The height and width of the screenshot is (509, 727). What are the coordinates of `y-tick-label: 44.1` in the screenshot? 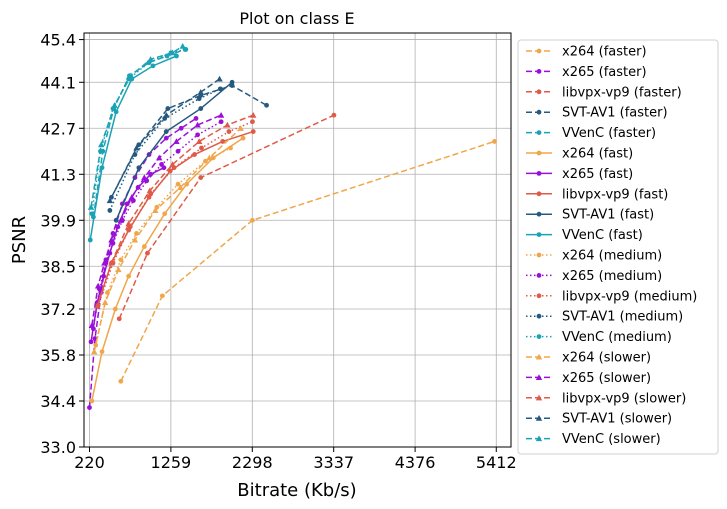 It's located at (58, 82).